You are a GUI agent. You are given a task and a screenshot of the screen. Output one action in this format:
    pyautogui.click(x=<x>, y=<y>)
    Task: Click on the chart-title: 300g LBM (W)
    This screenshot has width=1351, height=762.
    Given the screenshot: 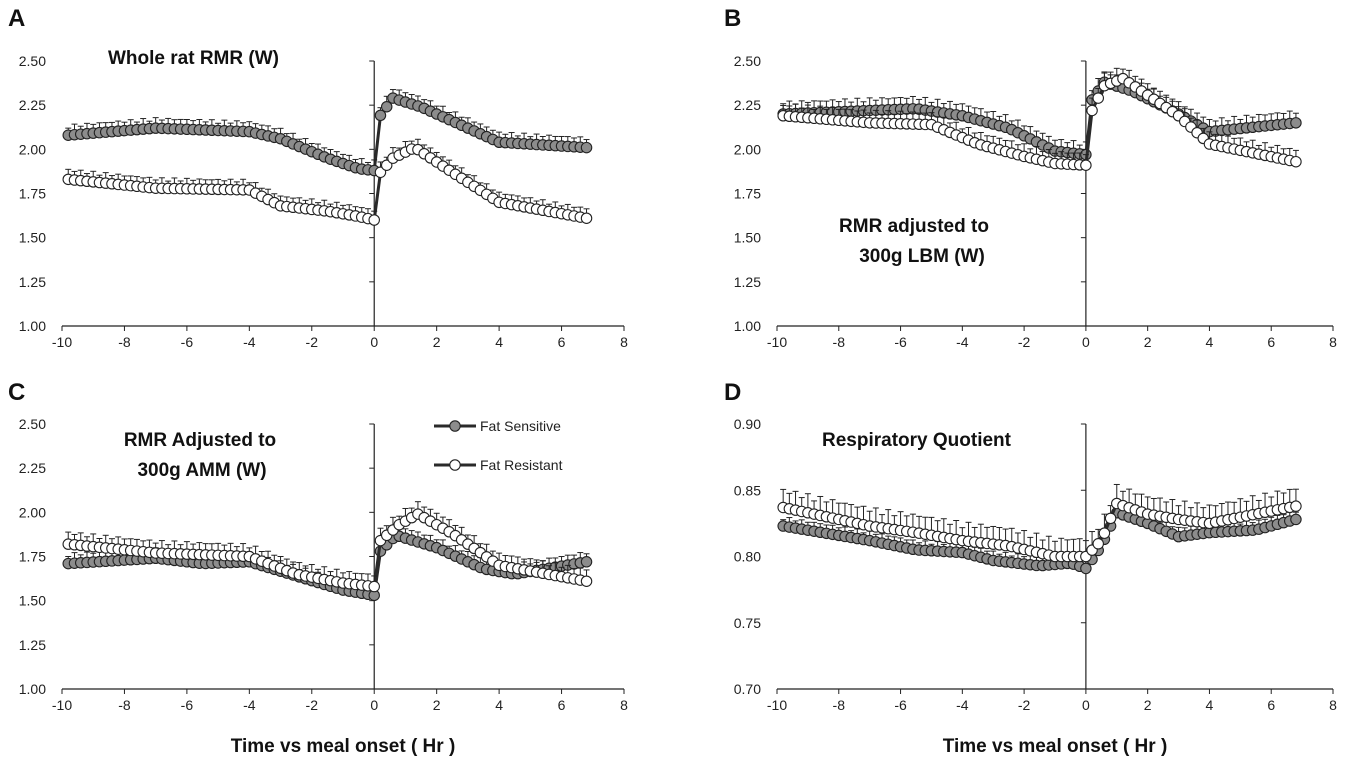 What is the action you would take?
    pyautogui.click(x=922, y=256)
    